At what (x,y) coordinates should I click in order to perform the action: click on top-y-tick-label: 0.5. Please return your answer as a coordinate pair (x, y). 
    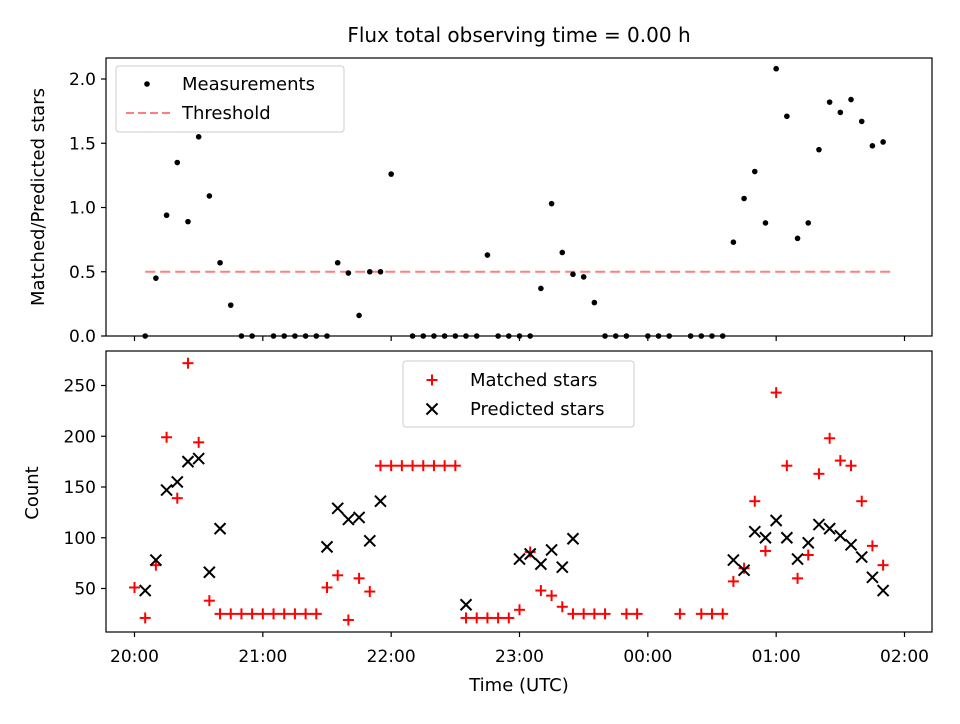
    Looking at the image, I should click on (82, 273).